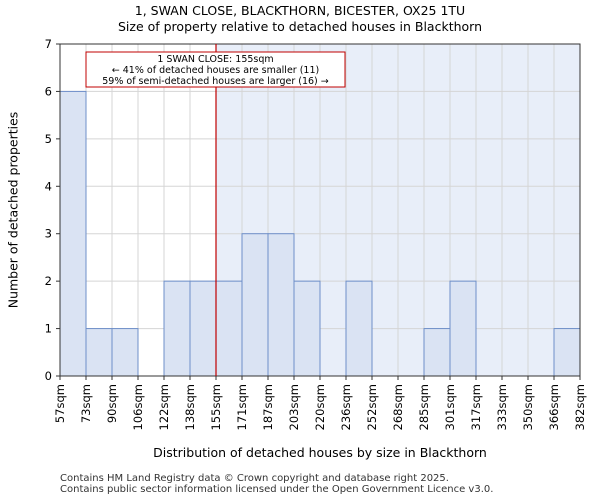  Describe the element at coordinates (48, 329) in the screenshot. I see `y-tick-label: 1` at that location.